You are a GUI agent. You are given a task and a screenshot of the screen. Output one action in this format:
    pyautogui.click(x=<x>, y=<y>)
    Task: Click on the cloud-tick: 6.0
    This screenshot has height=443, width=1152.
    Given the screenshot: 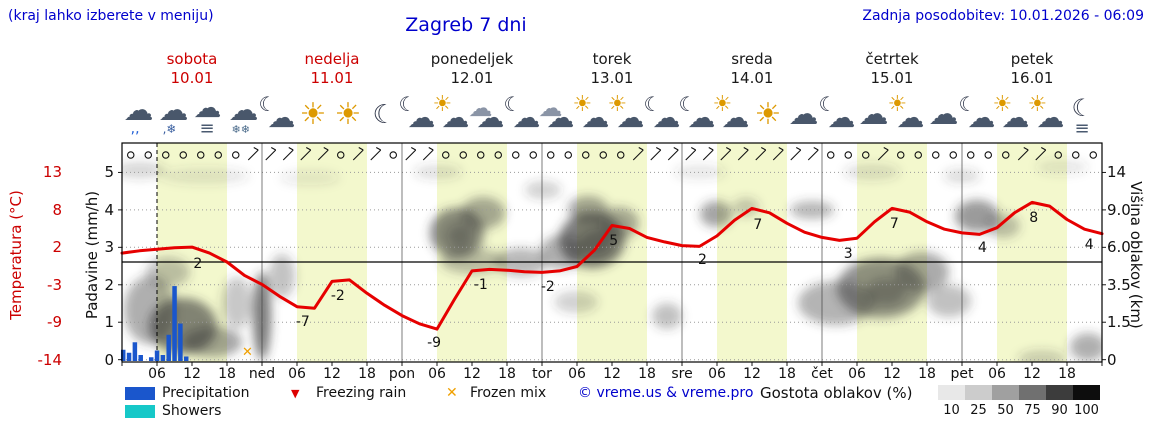 What is the action you would take?
    pyautogui.click(x=1119, y=247)
    